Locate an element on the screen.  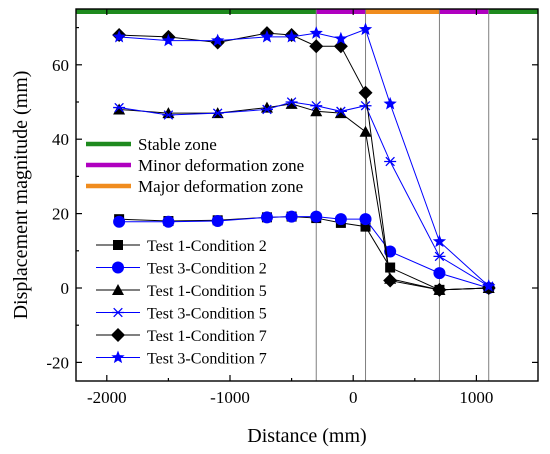
x-tick-label: -1000 is located at coordinates (230, 397).